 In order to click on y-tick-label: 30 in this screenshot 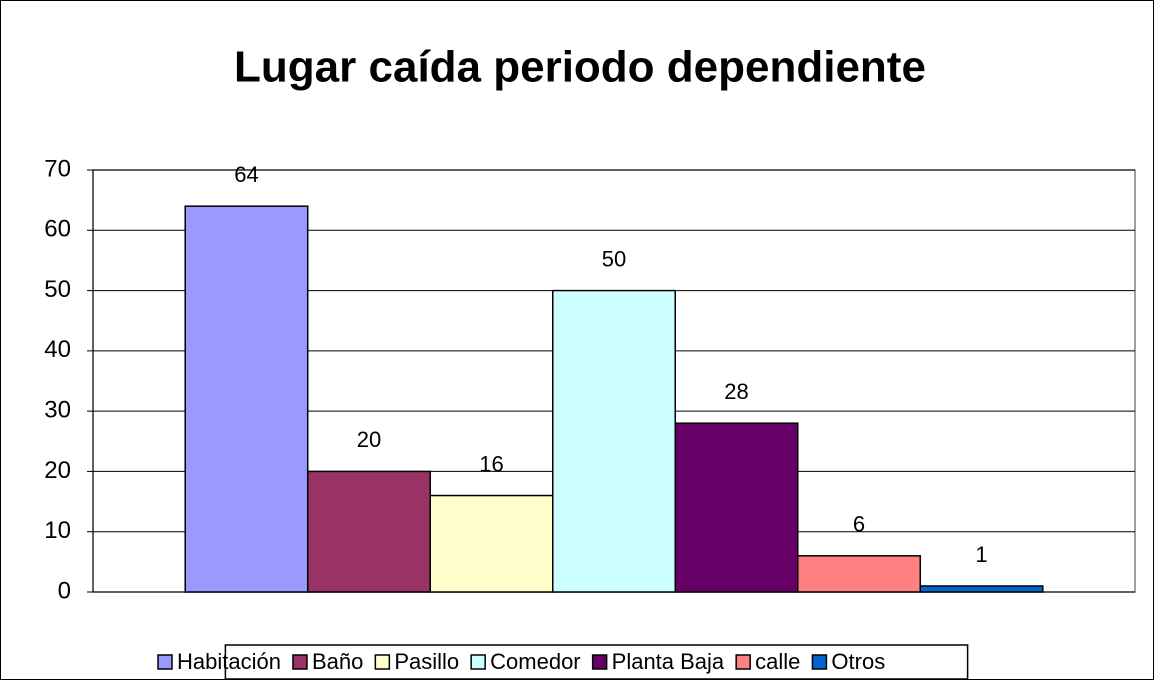, I will do `click(57, 409)`.